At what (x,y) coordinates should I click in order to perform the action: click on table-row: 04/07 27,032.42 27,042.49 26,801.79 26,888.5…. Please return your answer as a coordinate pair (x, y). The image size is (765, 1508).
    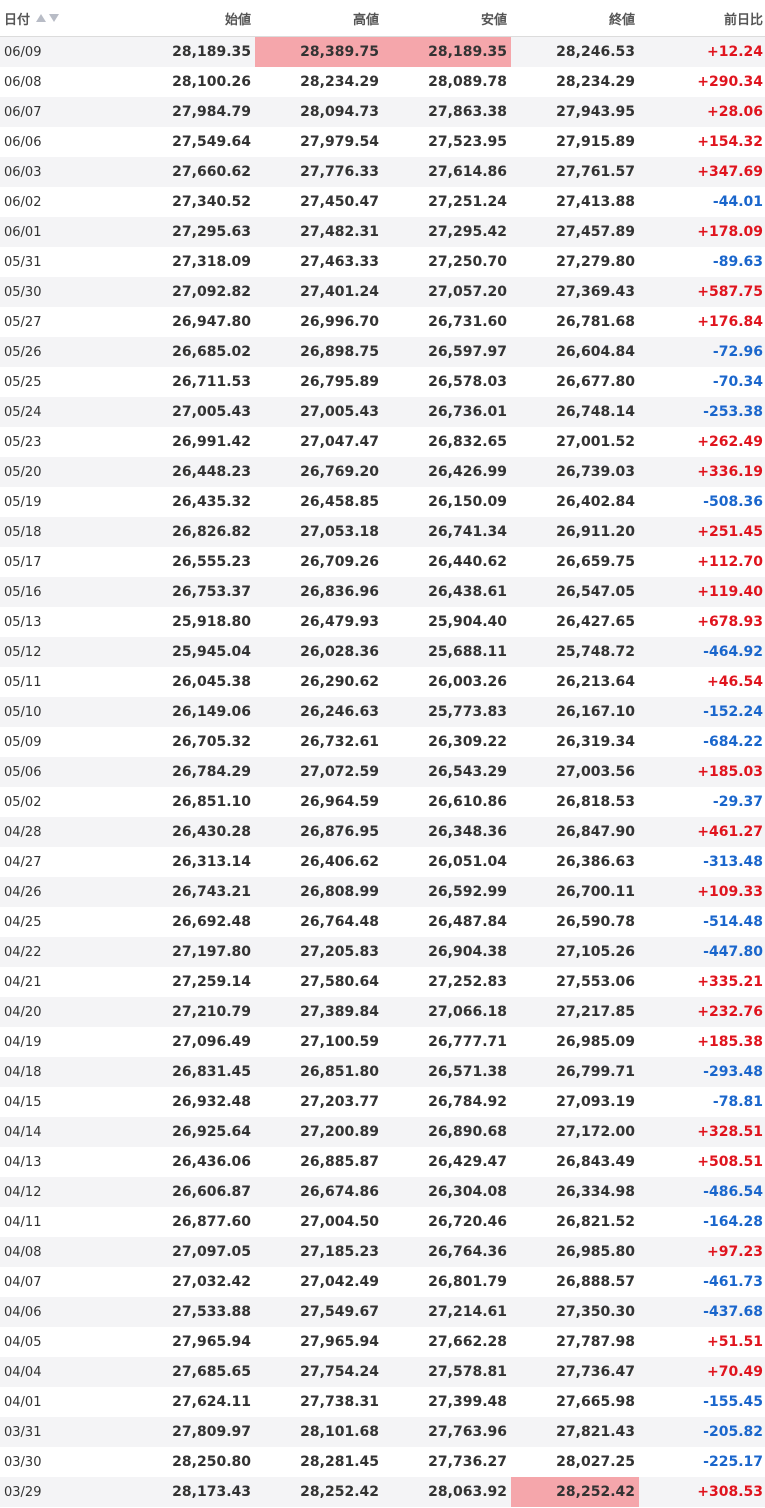
    Looking at the image, I should click on (382, 1282).